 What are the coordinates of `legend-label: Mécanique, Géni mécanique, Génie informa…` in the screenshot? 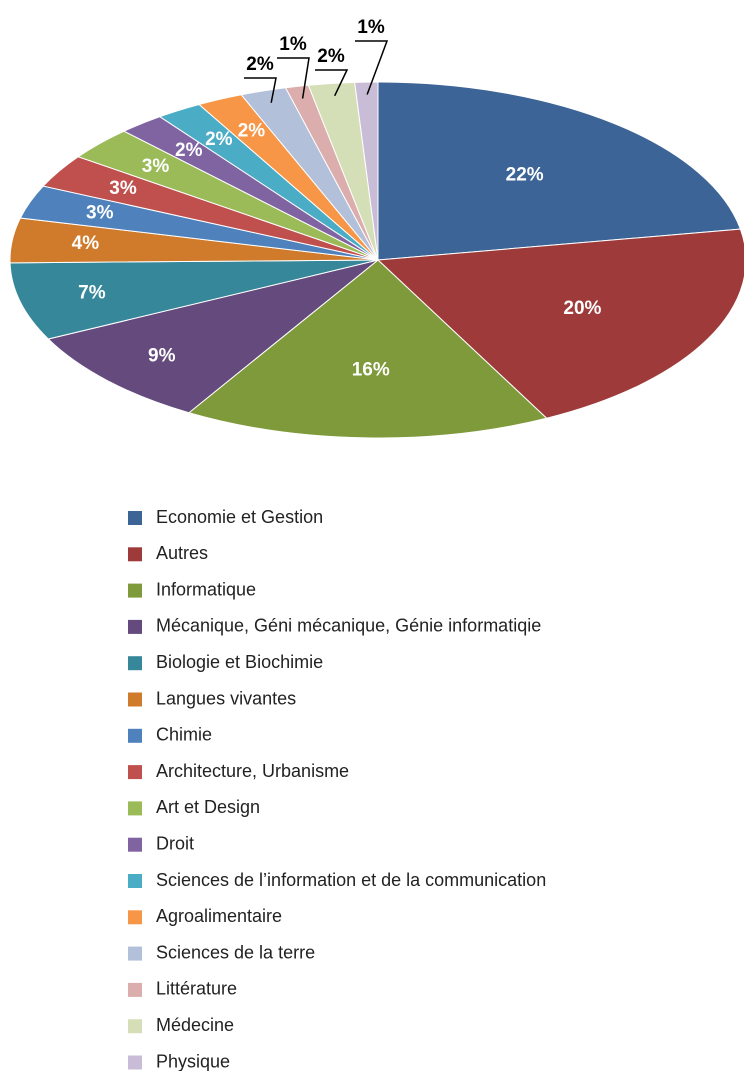 It's located at (348, 626).